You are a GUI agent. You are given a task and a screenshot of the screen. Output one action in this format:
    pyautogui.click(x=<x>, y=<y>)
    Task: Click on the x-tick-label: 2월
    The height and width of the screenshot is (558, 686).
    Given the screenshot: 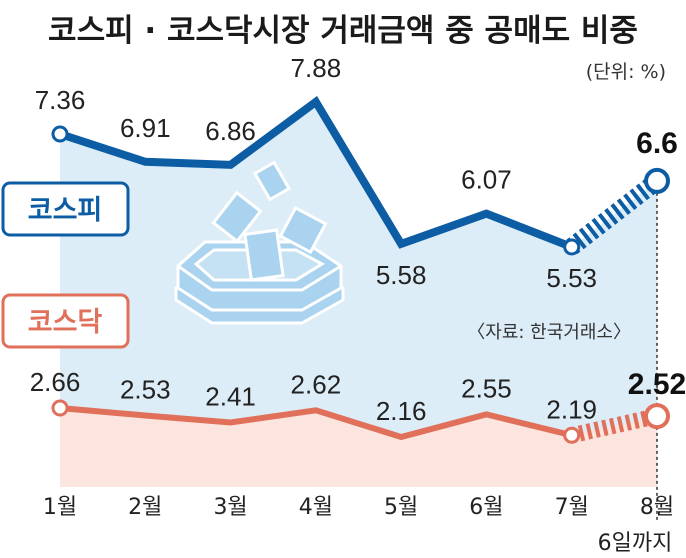 What is the action you would take?
    pyautogui.click(x=145, y=507)
    